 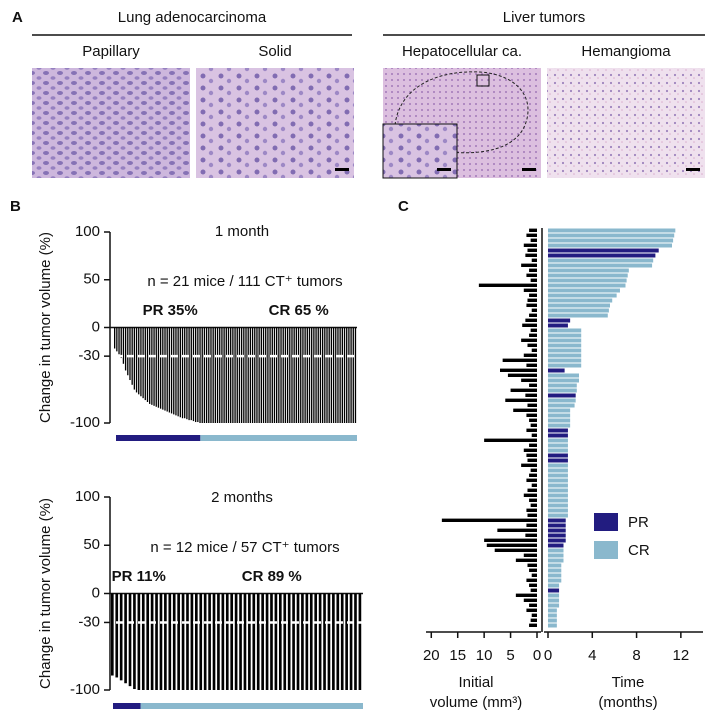 I want to click on y-tick-label: 0, so click(x=96, y=592).